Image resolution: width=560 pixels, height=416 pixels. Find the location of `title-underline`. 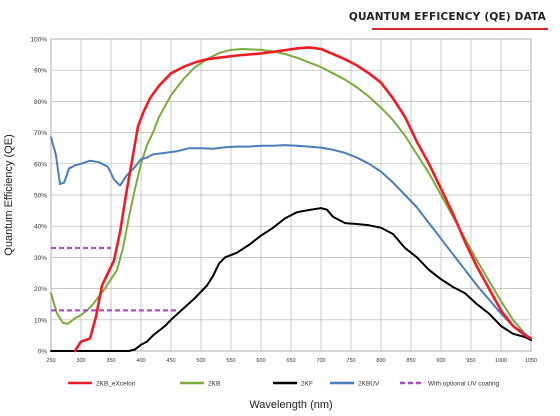

title-underline is located at coordinates (460, 29).